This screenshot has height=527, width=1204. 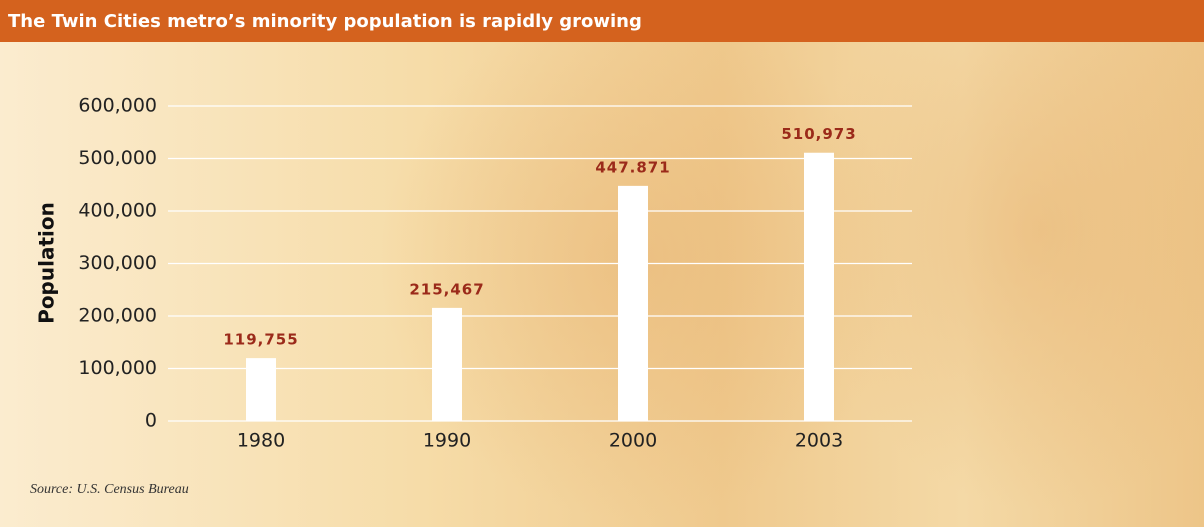 What do you see at coordinates (261, 441) in the screenshot?
I see `x-tick-label: 1980` at bounding box center [261, 441].